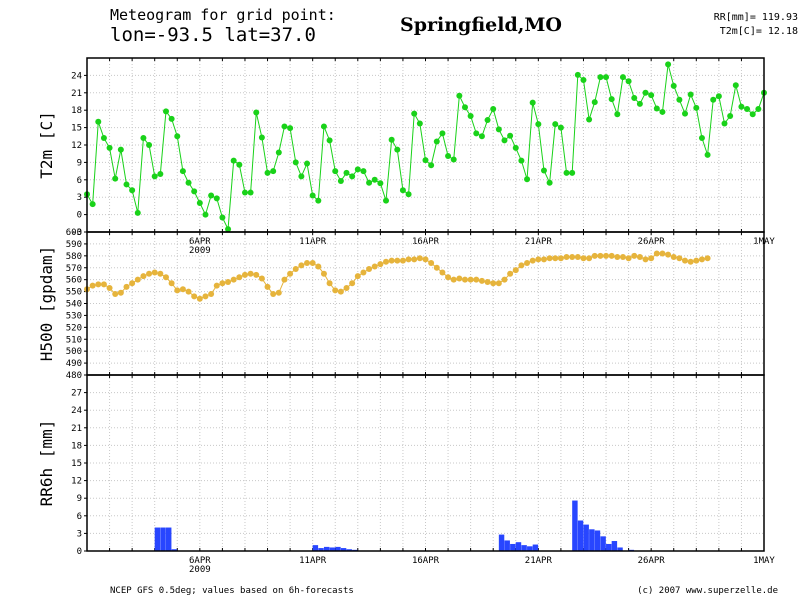 The height and width of the screenshot is (600, 800). Describe the element at coordinates (79, 181) in the screenshot. I see `y-tick-label: 6` at that location.